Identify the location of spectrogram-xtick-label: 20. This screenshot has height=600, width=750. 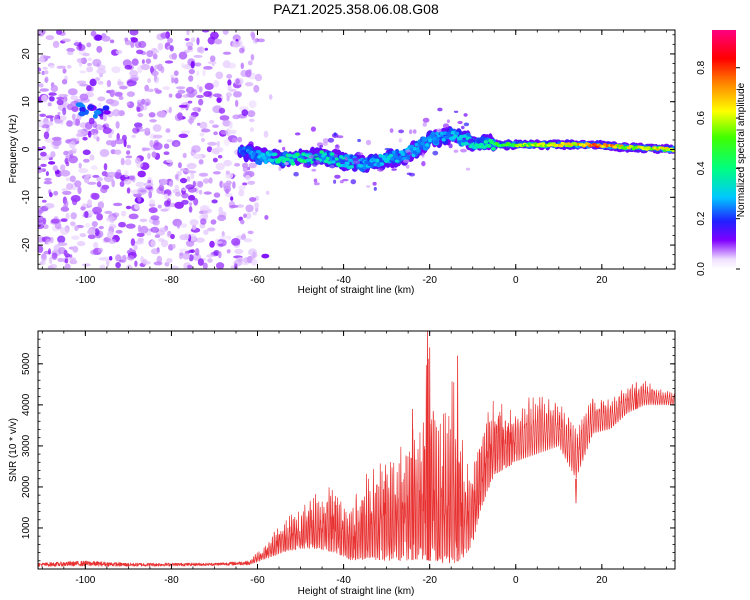
(602, 280).